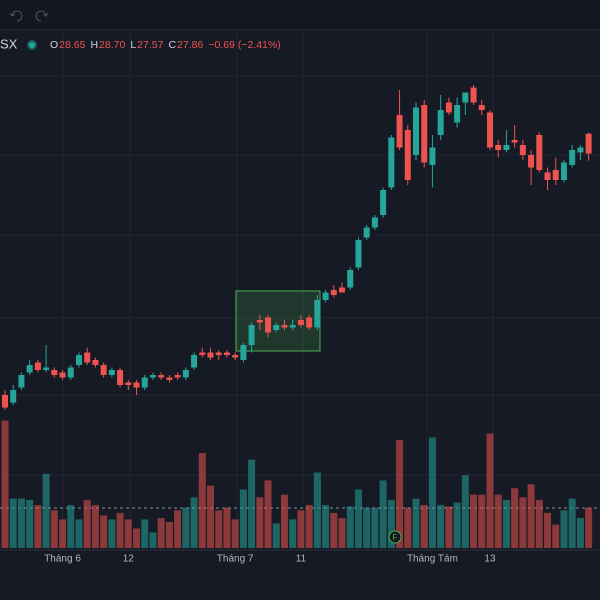 The height and width of the screenshot is (600, 600). What do you see at coordinates (490, 559) in the screenshot?
I see `x-tick-label: 13` at bounding box center [490, 559].